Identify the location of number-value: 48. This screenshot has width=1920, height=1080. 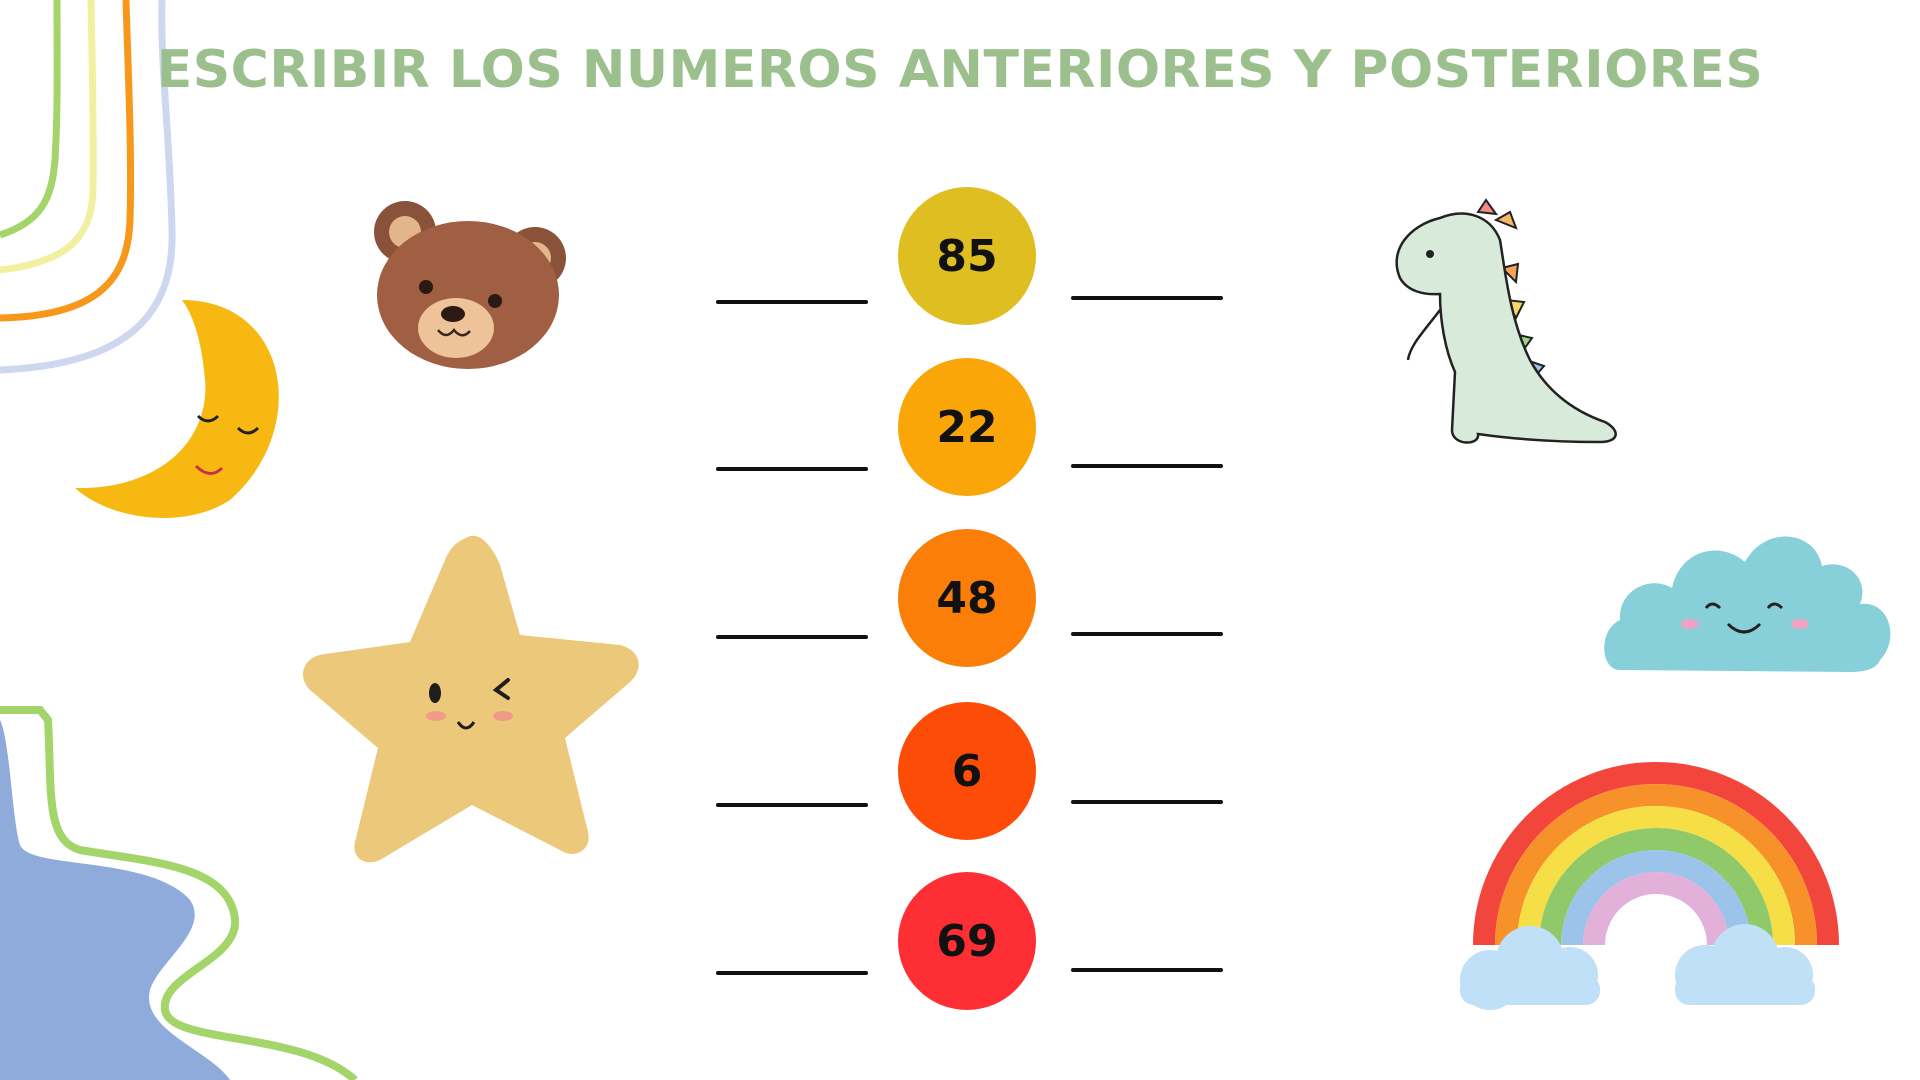
(967, 598).